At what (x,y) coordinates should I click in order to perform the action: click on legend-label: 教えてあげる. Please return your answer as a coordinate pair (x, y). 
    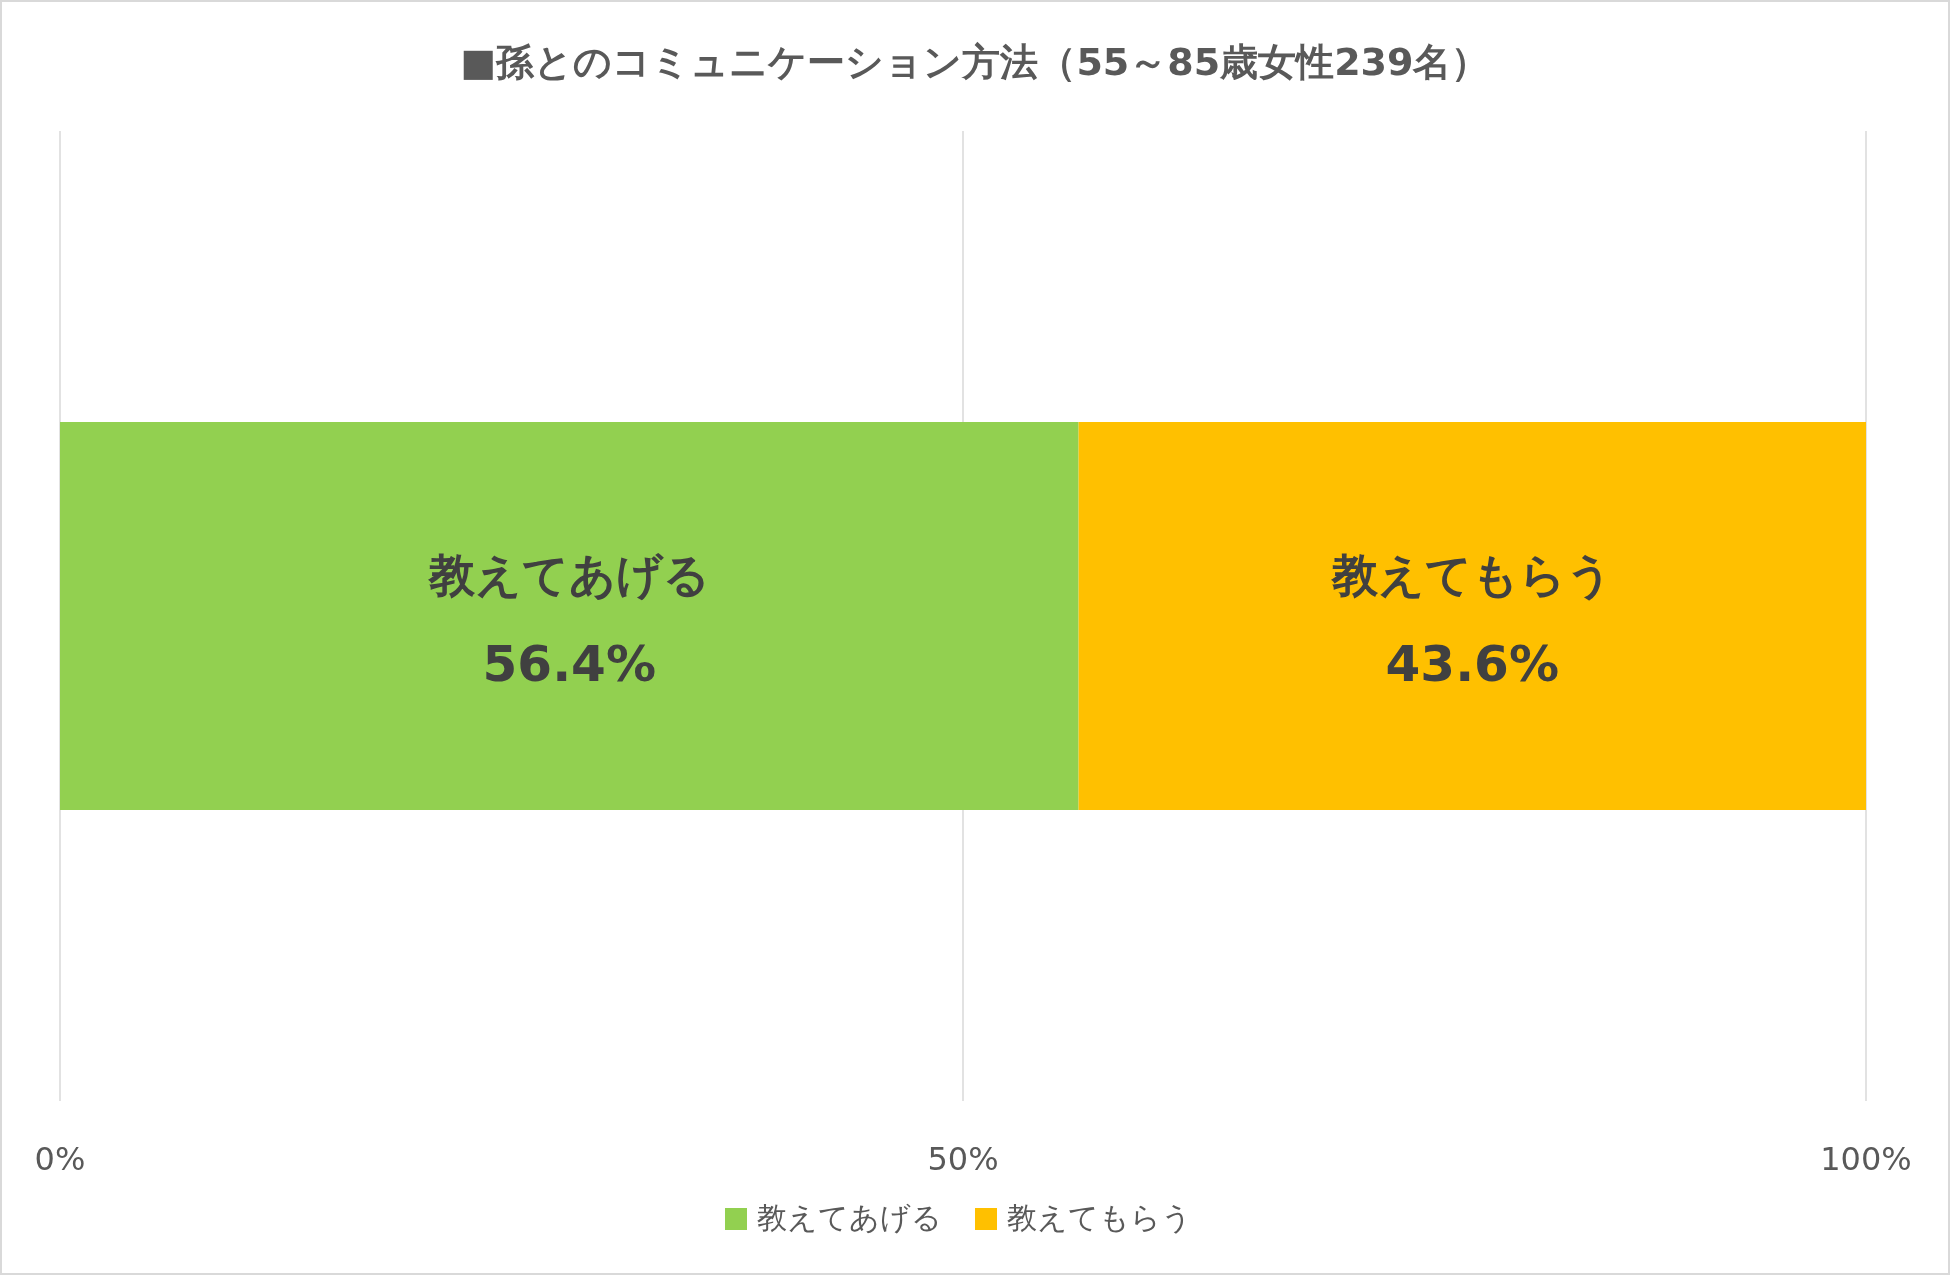
    Looking at the image, I should click on (849, 1217).